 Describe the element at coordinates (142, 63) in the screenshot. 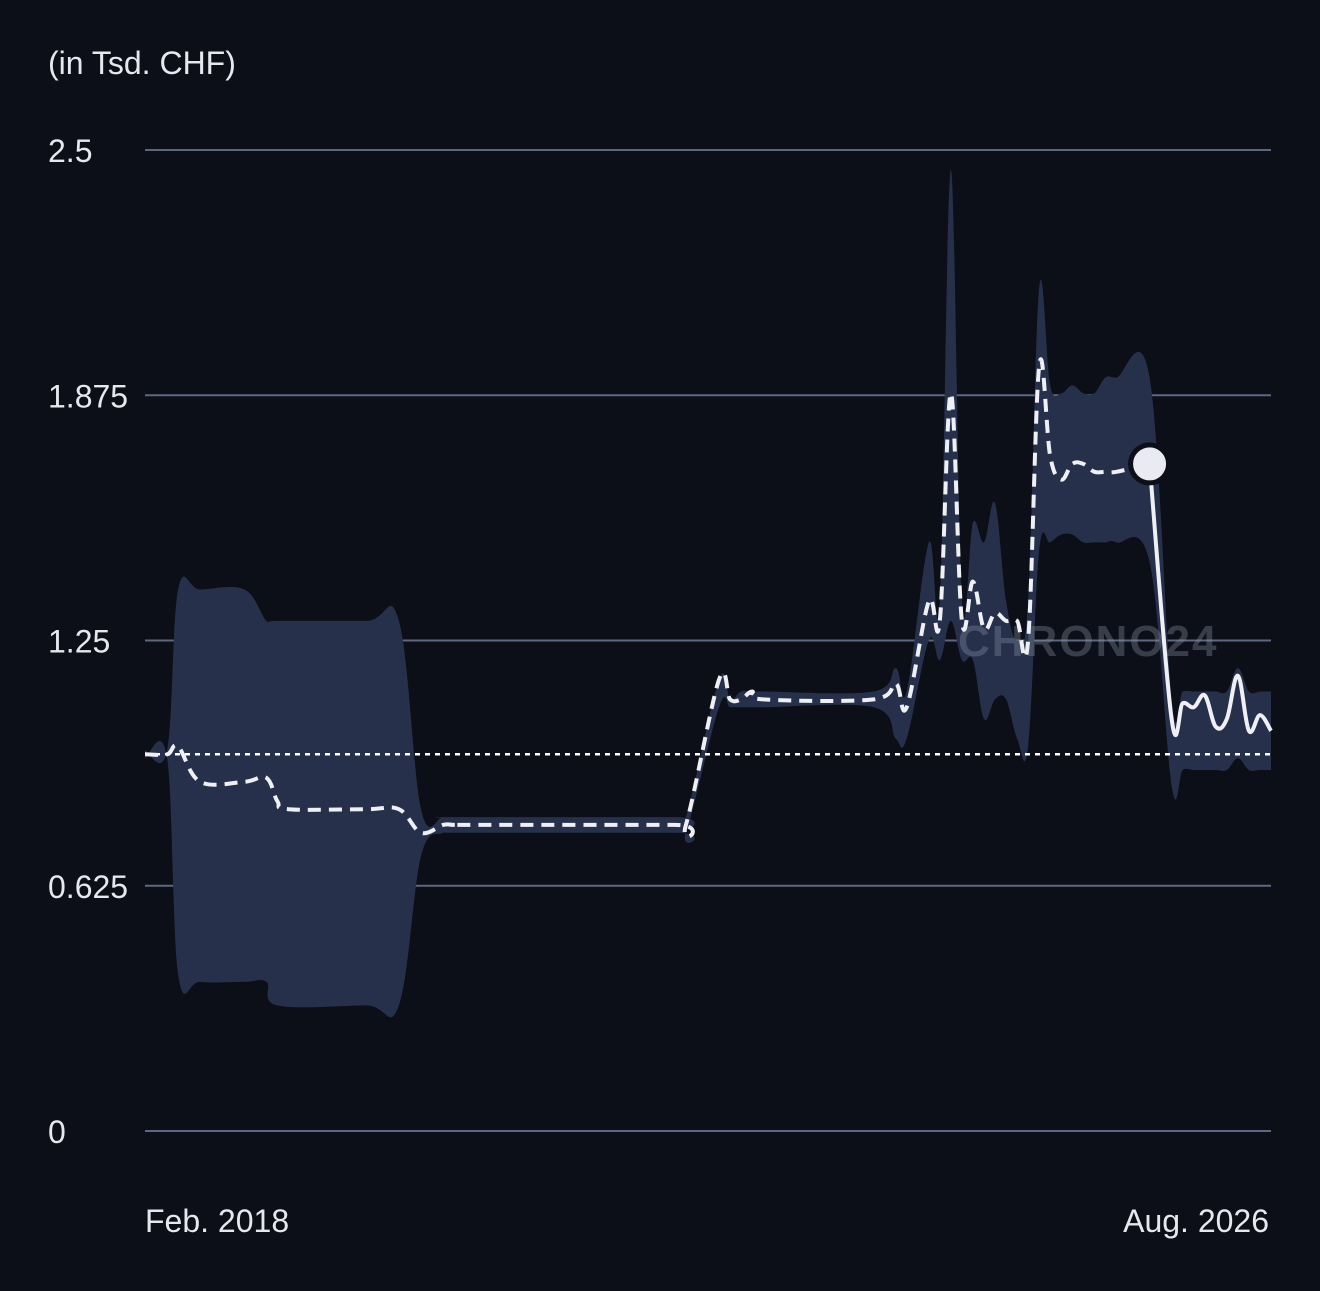

I see `y-unit-label: (in Tsd. CHF)` at that location.